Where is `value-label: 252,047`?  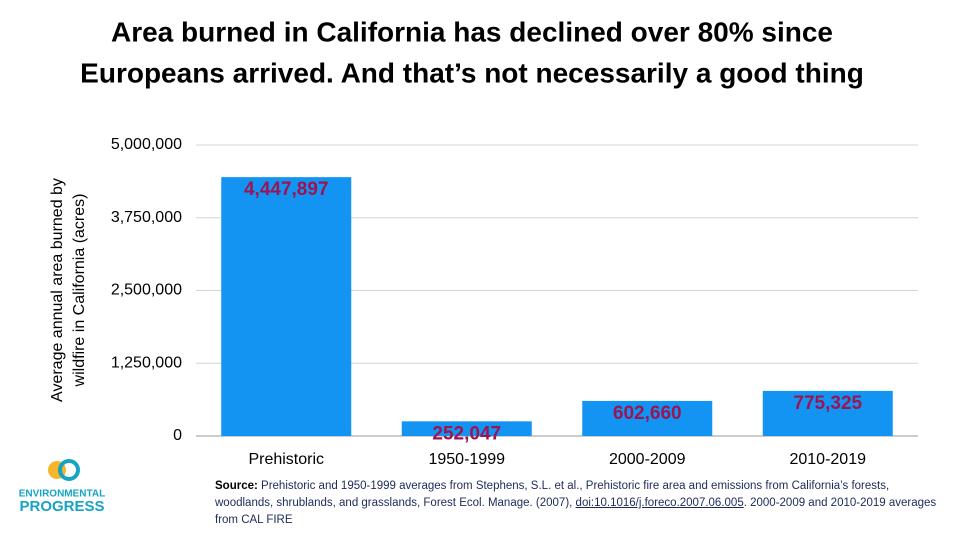
value-label: 252,047 is located at coordinates (466, 433).